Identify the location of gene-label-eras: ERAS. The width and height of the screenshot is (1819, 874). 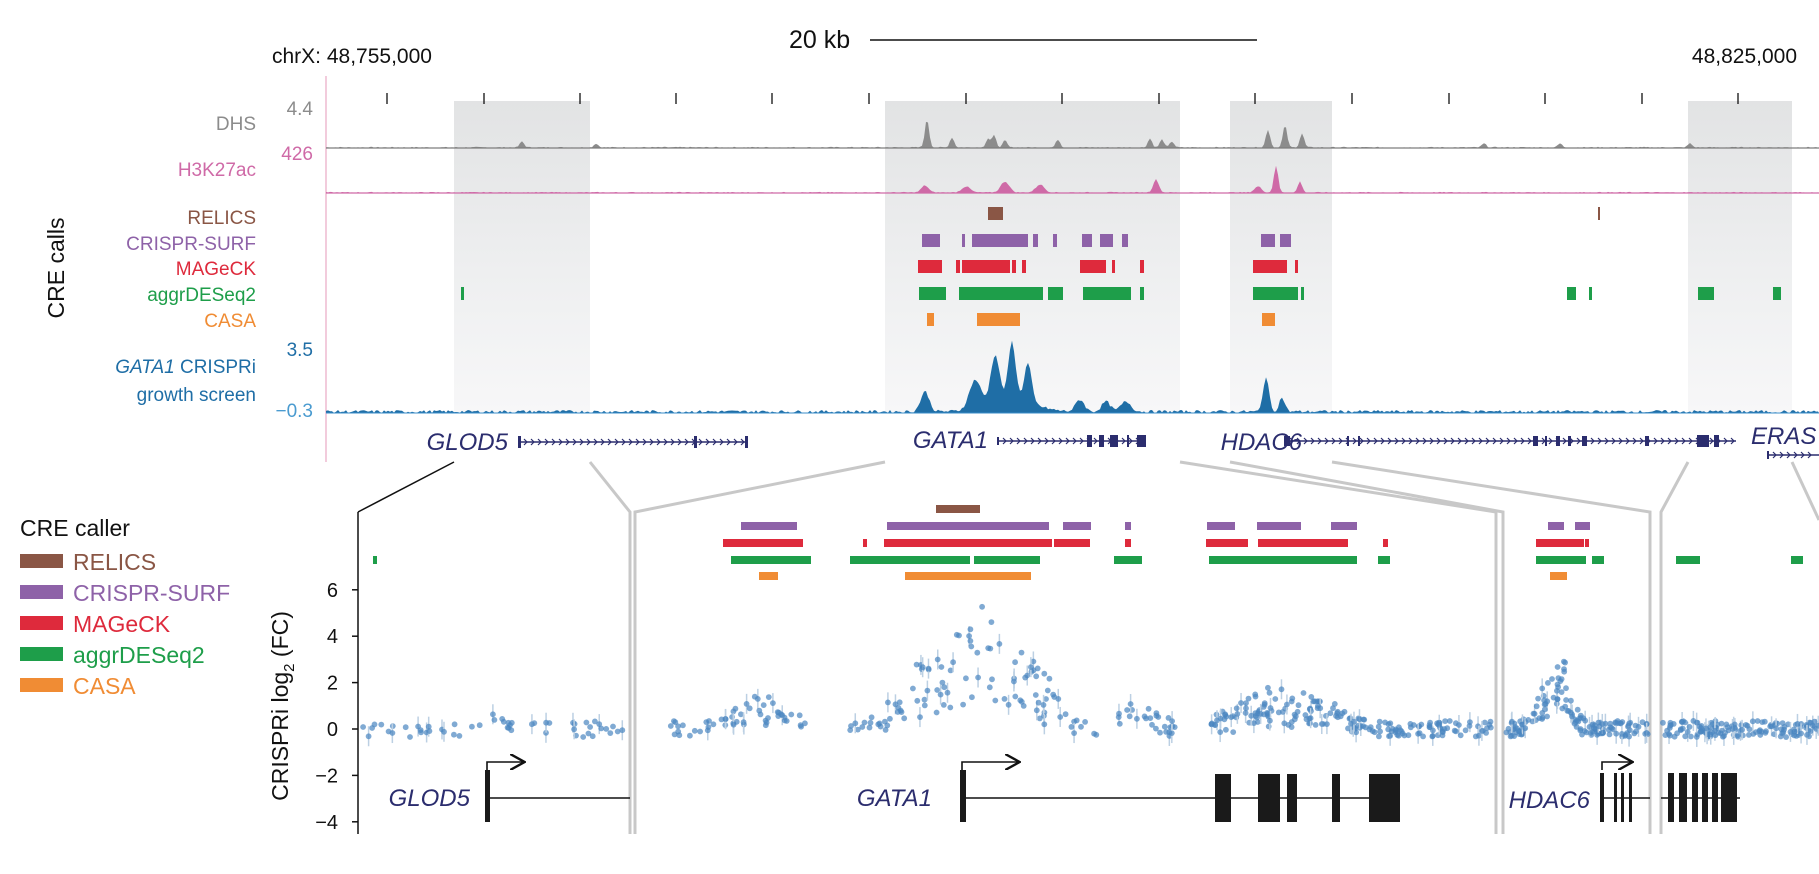
(1783, 436).